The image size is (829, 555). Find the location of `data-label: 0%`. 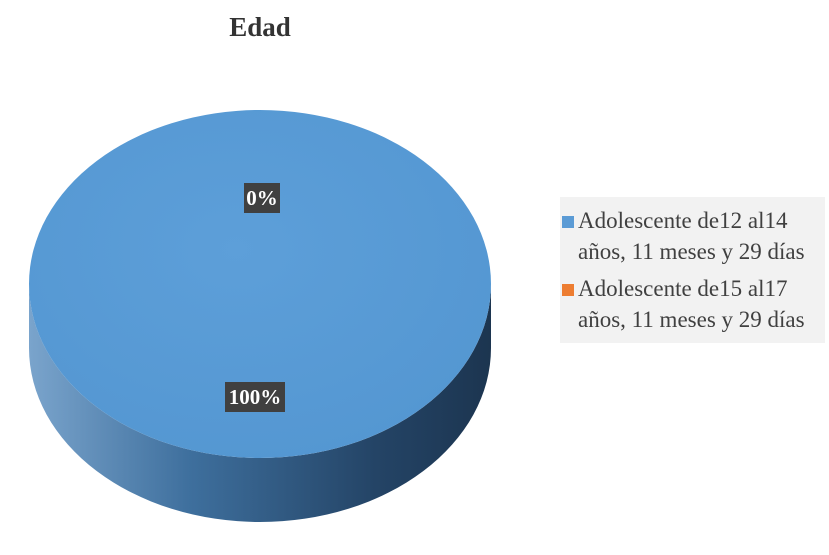

data-label: 0% is located at coordinates (262, 198).